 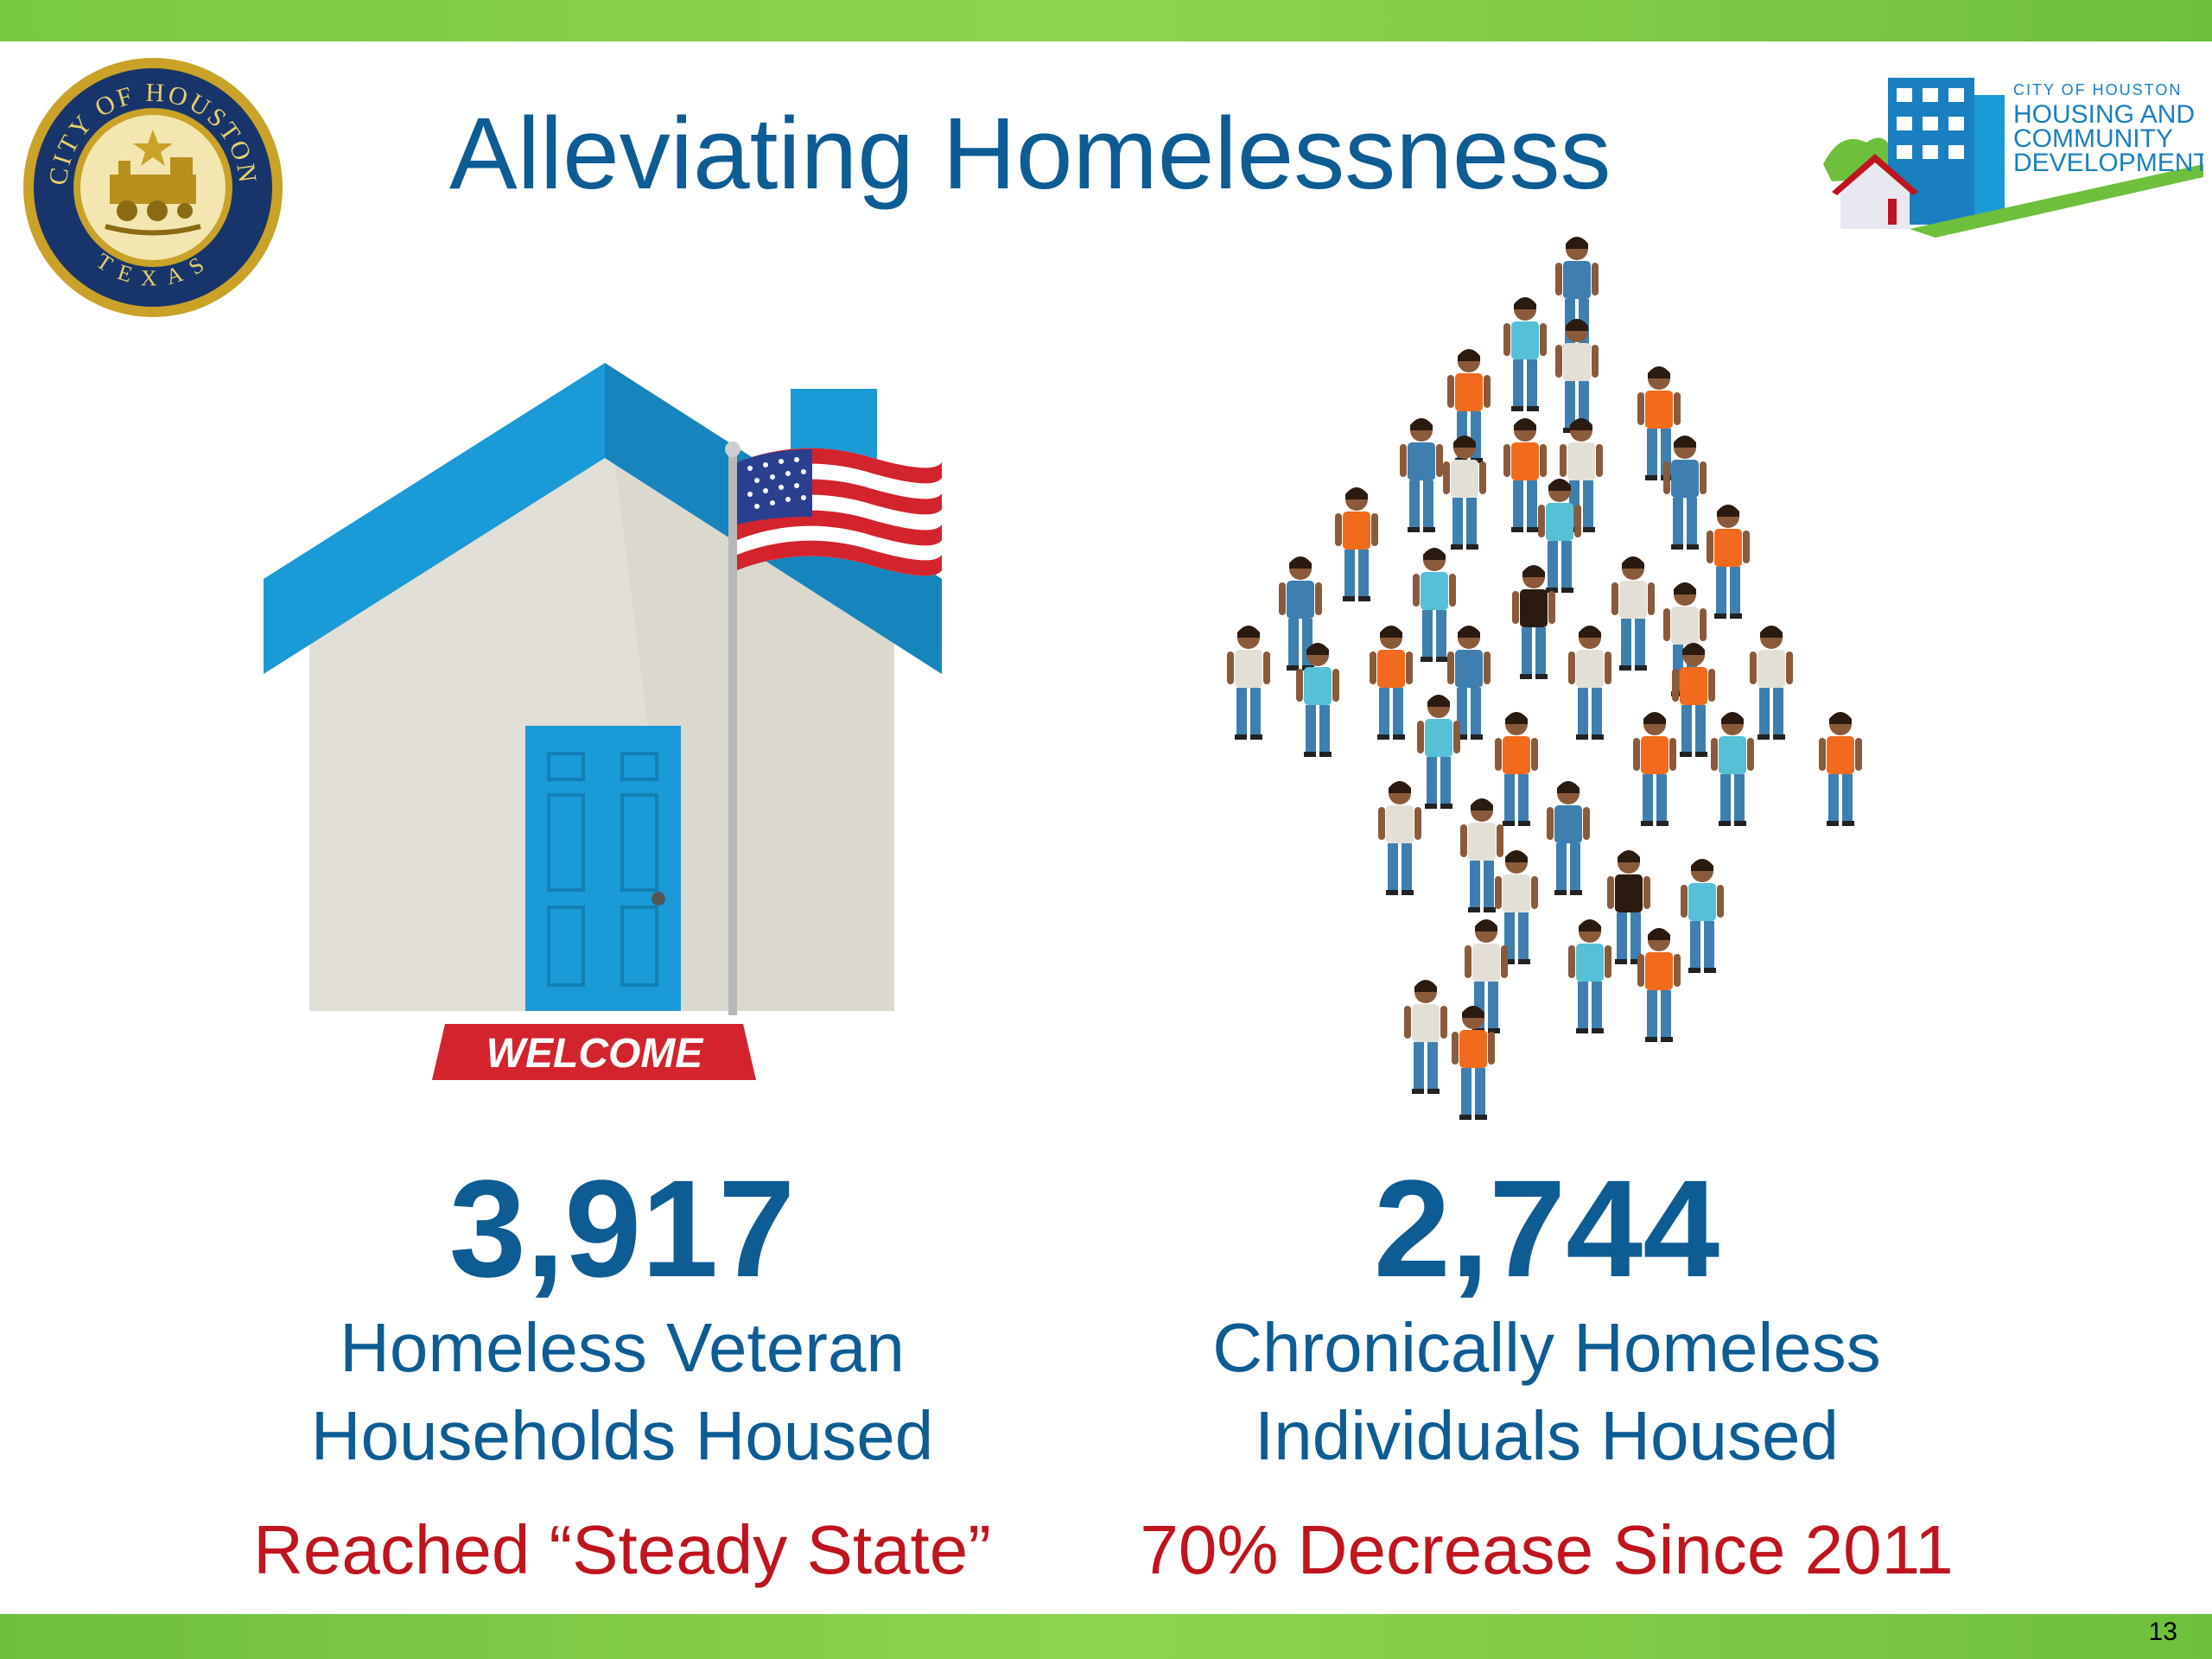 What do you see at coordinates (839, 512) in the screenshot?
I see `american-flag` at bounding box center [839, 512].